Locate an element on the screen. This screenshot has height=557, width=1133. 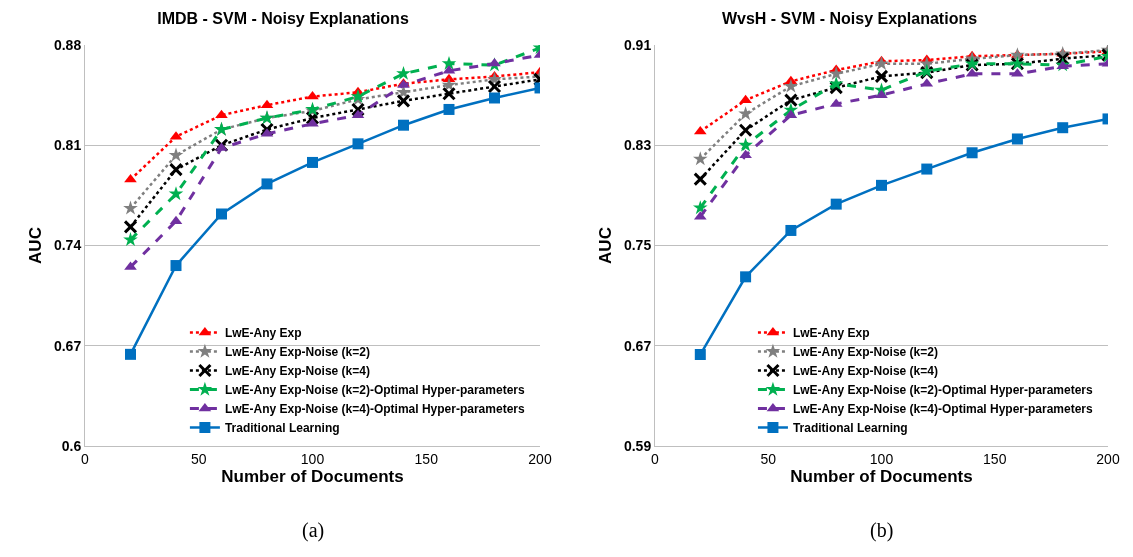
y-tick-label: 0.6 is located at coordinates (71, 445).